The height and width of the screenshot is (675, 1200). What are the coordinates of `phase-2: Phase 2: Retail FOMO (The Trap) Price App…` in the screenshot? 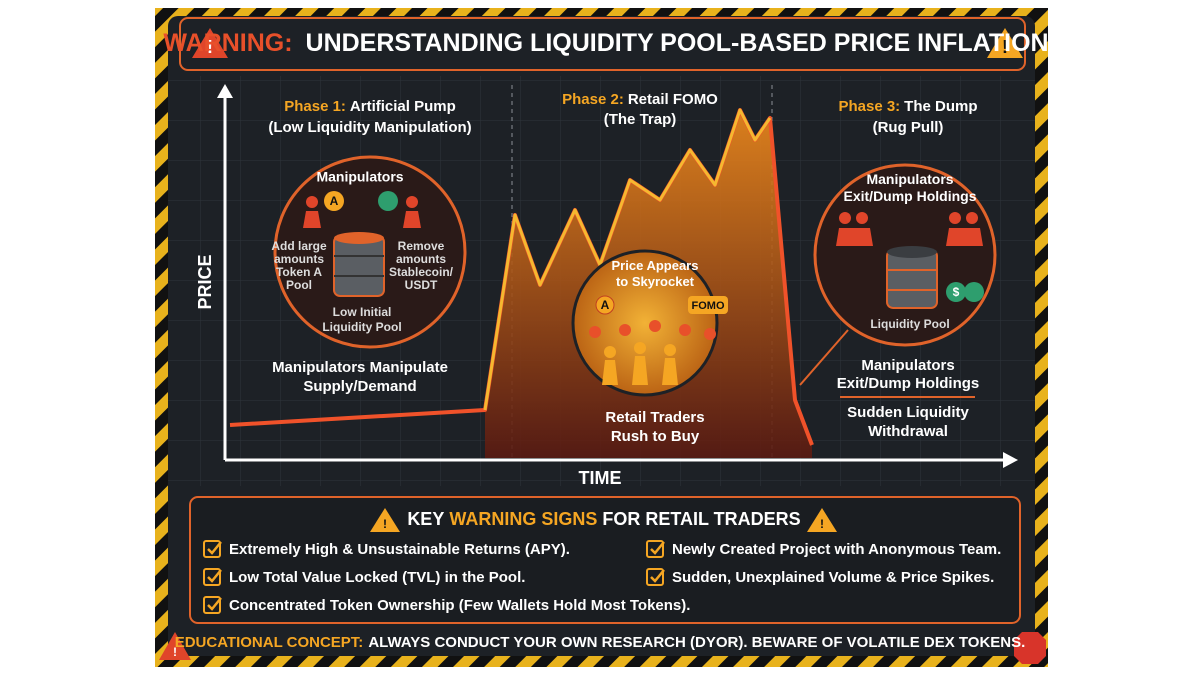 It's located at (645, 268).